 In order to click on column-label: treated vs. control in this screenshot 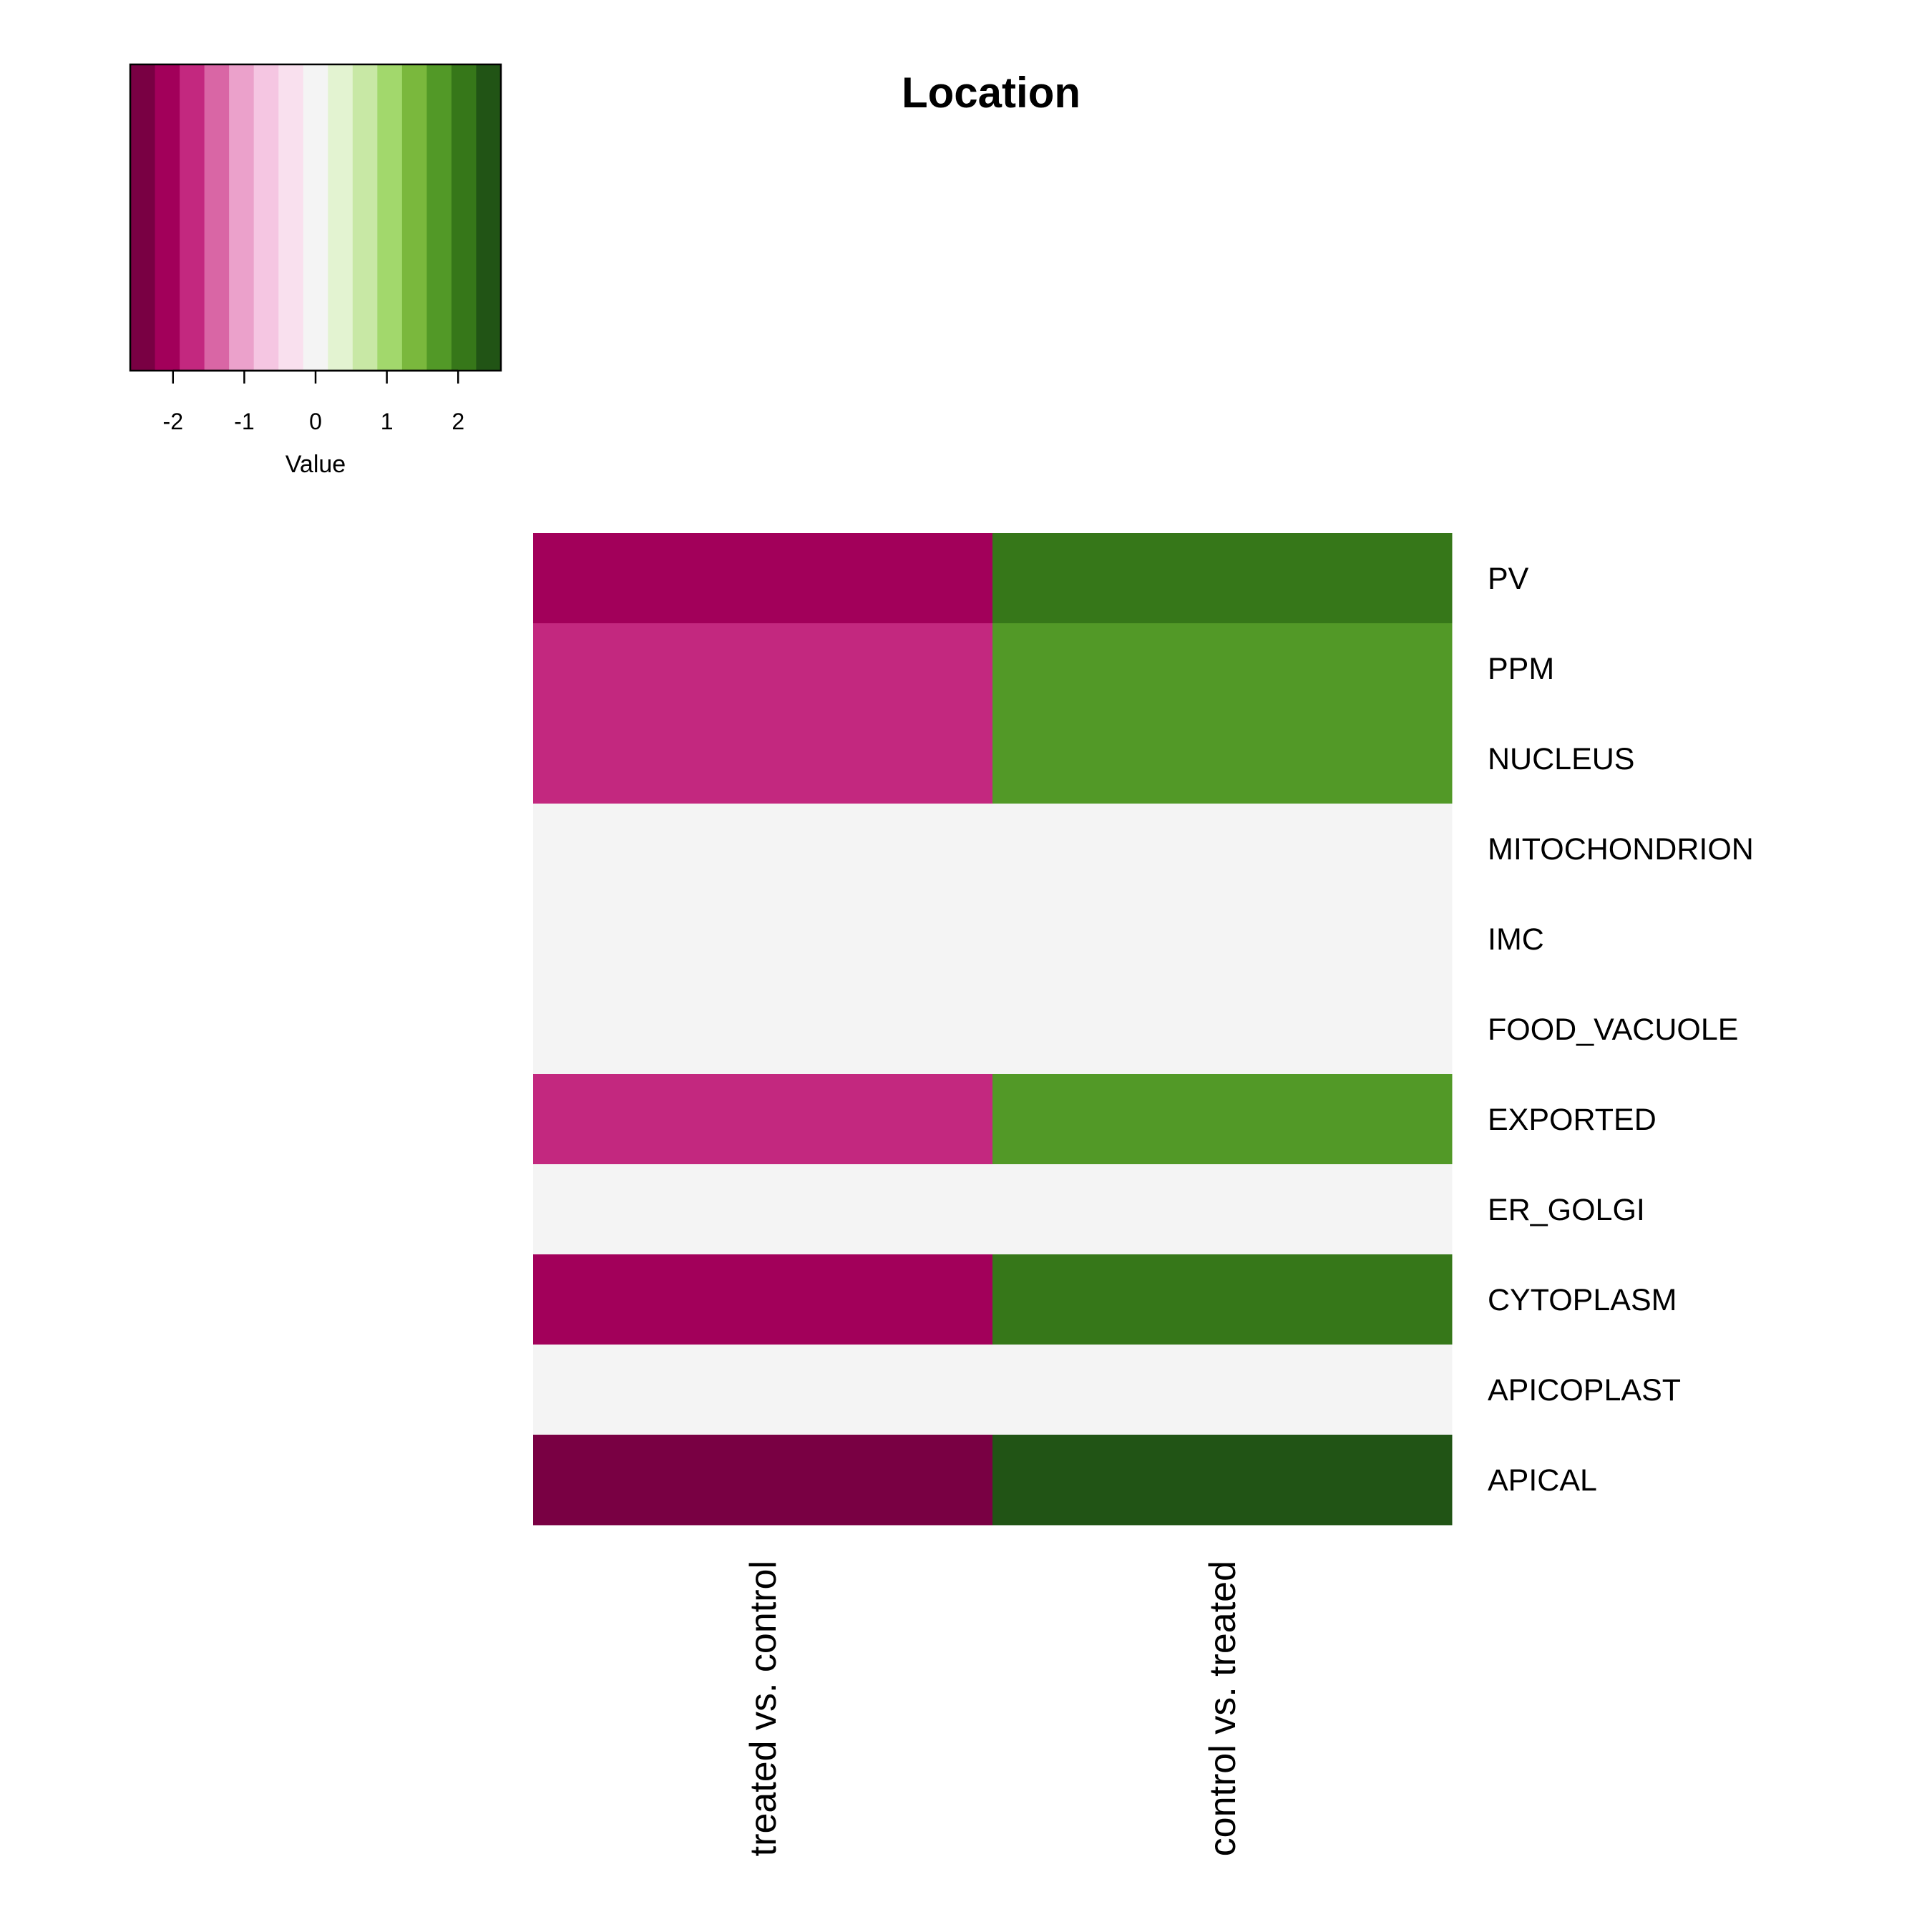, I will do `click(763, 1708)`.